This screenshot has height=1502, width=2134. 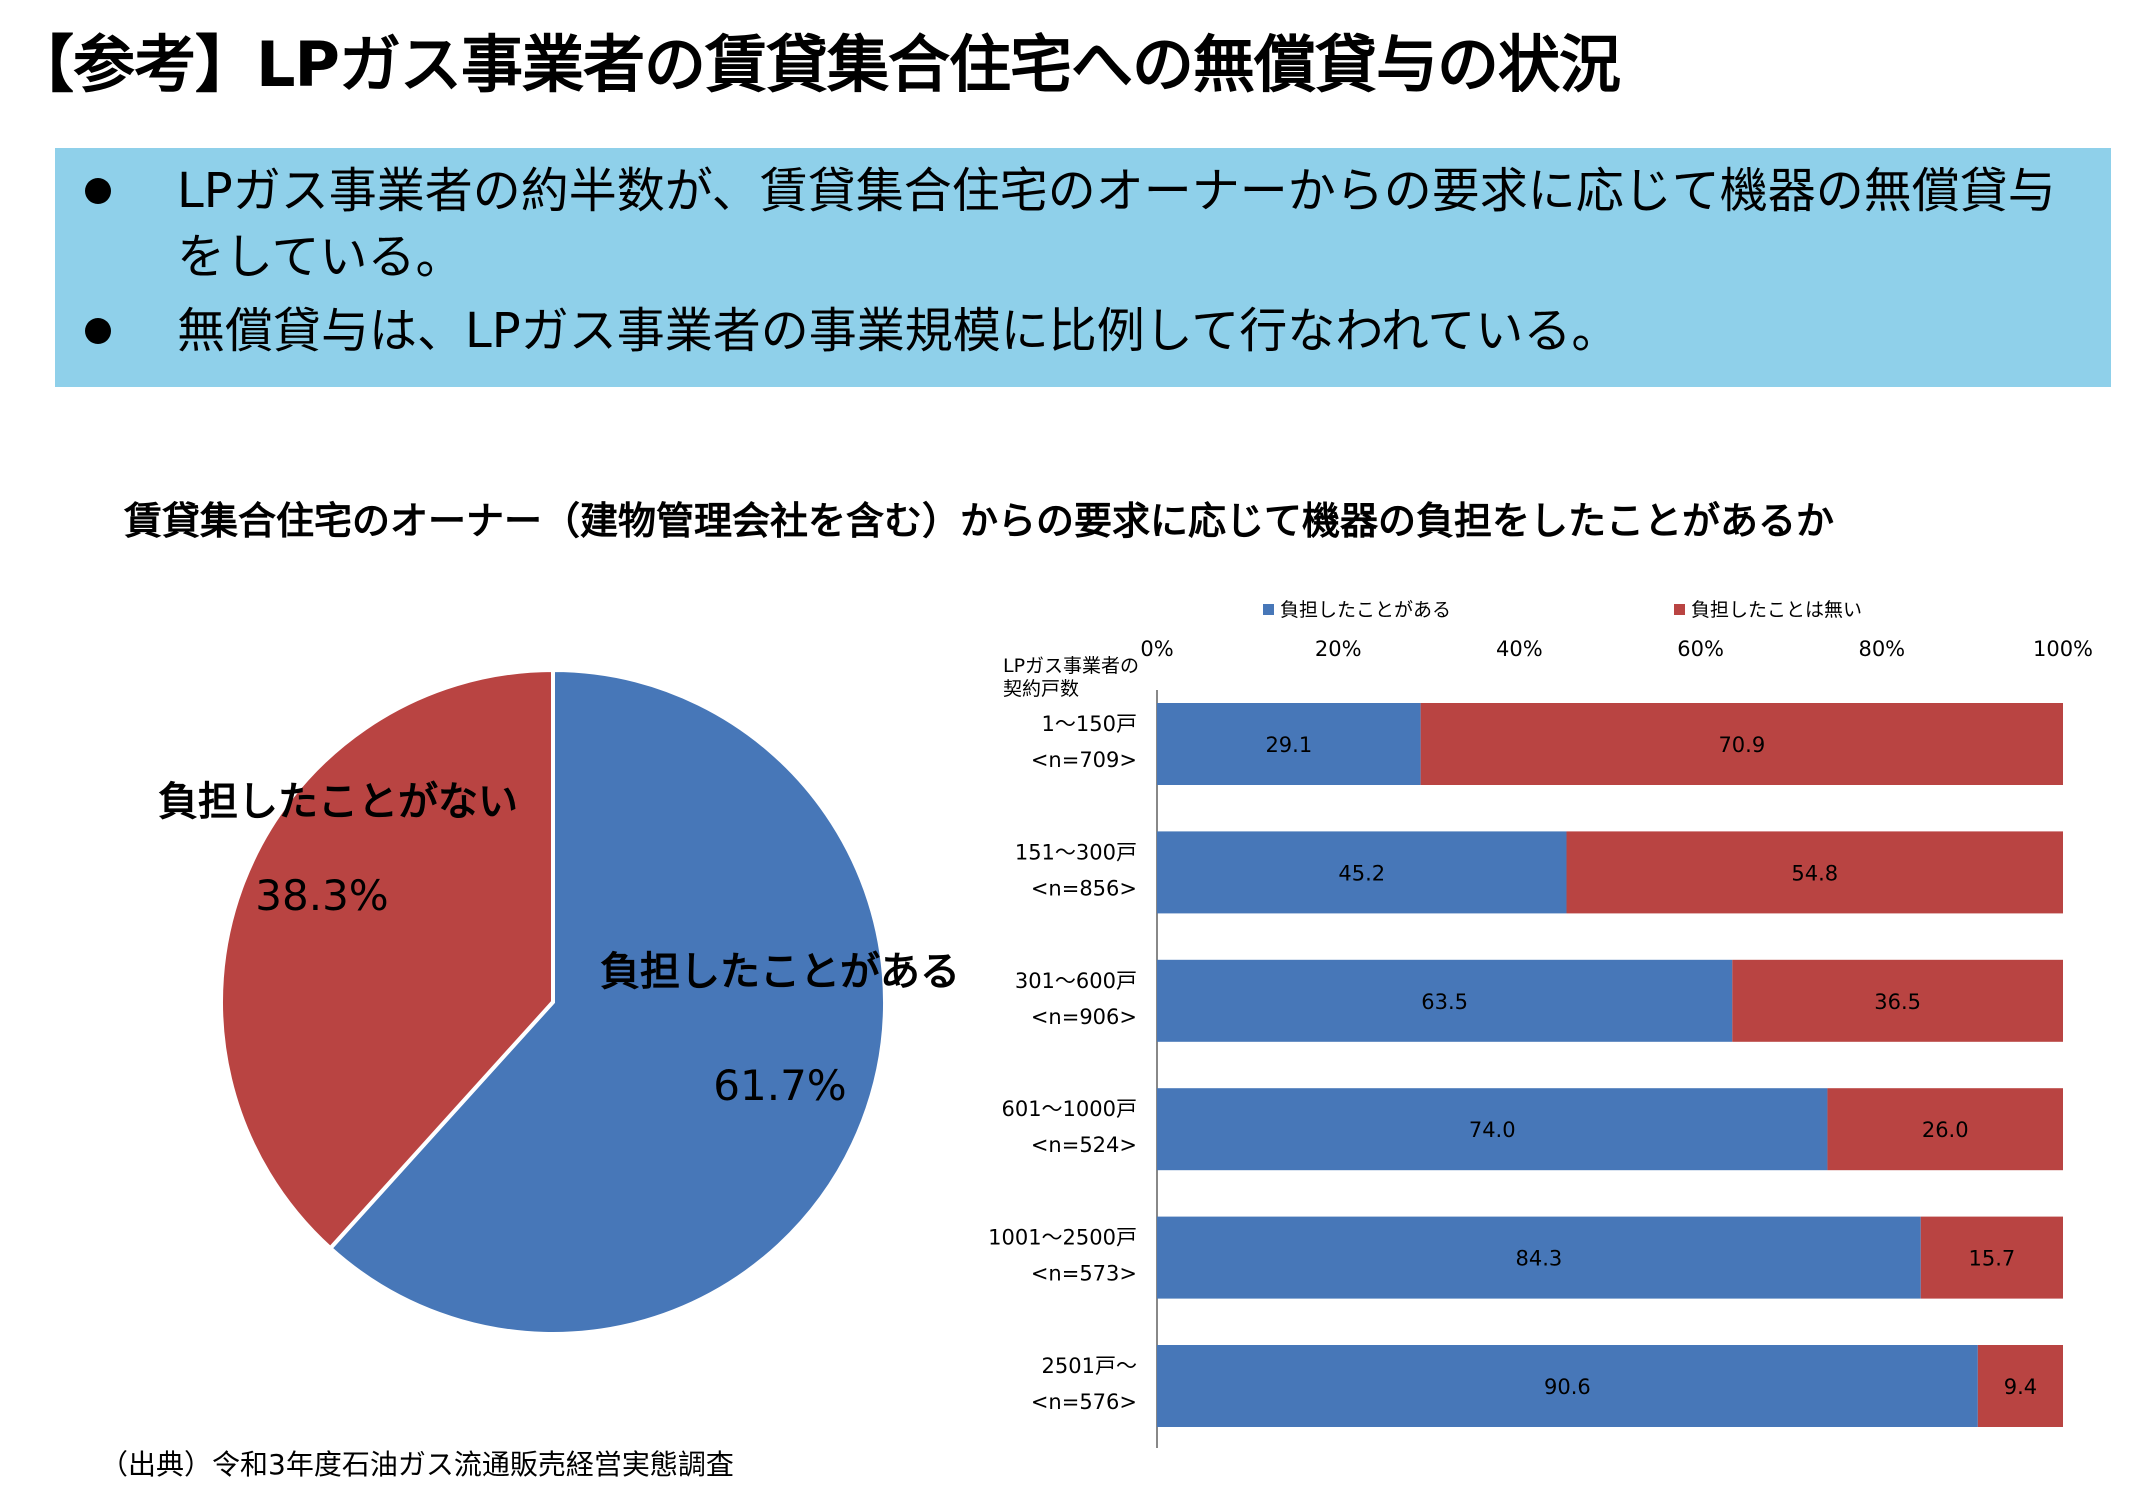 I want to click on data-label-6-2: 9.4, so click(x=2020, y=1387).